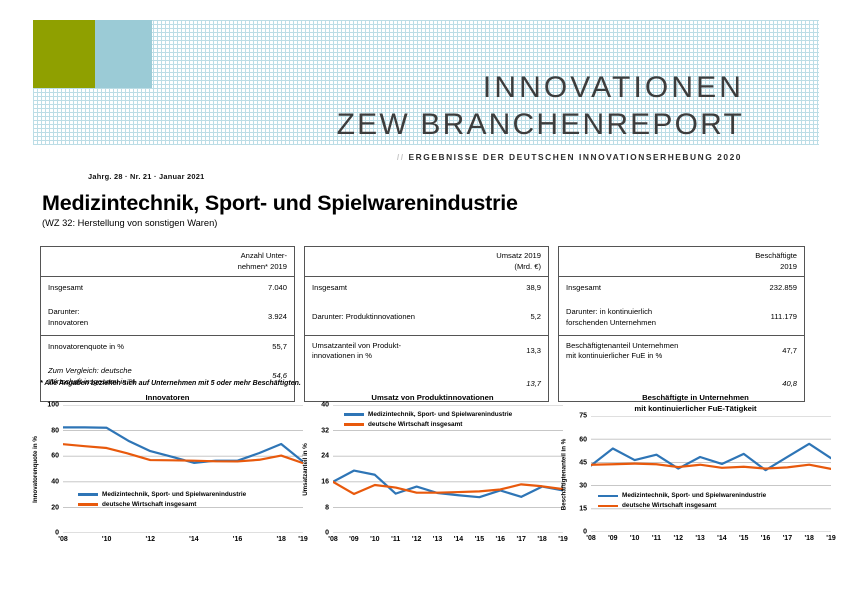 This screenshot has width=842, height=595. What do you see at coordinates (357, 345) in the screenshot?
I see `row-label-line1: Umsatzanteil von Produkt-` at bounding box center [357, 345].